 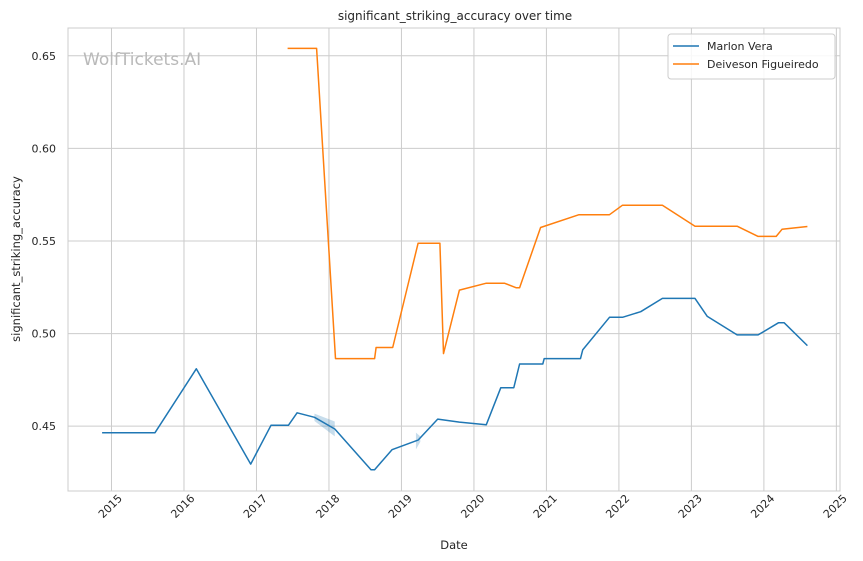 What do you see at coordinates (740, 46) in the screenshot?
I see `legend-label-marlon-vera: Marlon Vera` at bounding box center [740, 46].